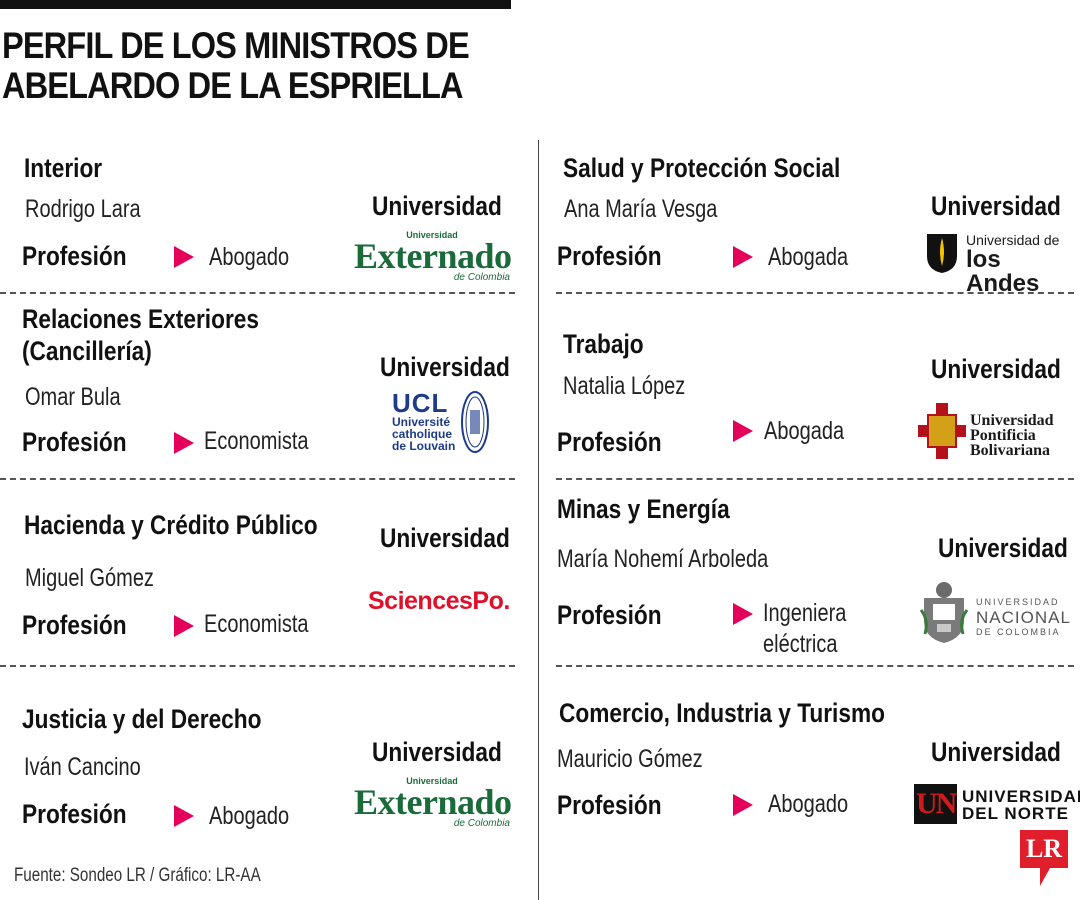  I want to click on upb-cross-icon, so click(942, 431).